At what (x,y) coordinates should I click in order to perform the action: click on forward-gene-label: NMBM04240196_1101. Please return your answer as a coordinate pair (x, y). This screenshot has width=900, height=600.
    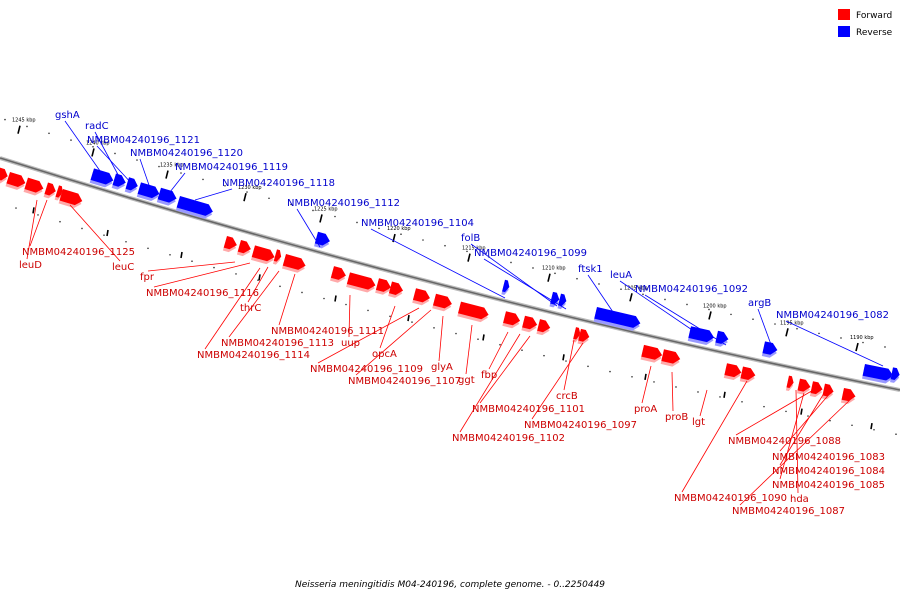
    Looking at the image, I should click on (528, 409).